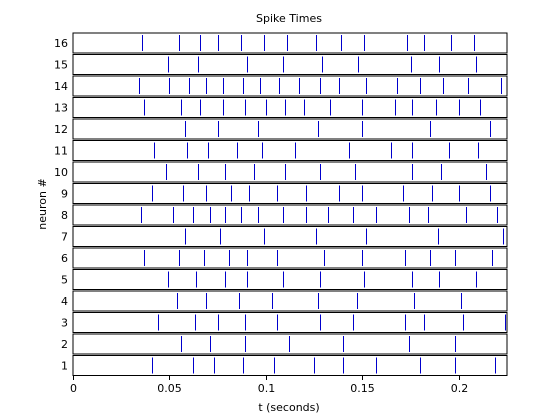 Image resolution: width=560 pixels, height=420 pixels. Describe the element at coordinates (267, 388) in the screenshot. I see `x-tick-label: 0.1` at that location.